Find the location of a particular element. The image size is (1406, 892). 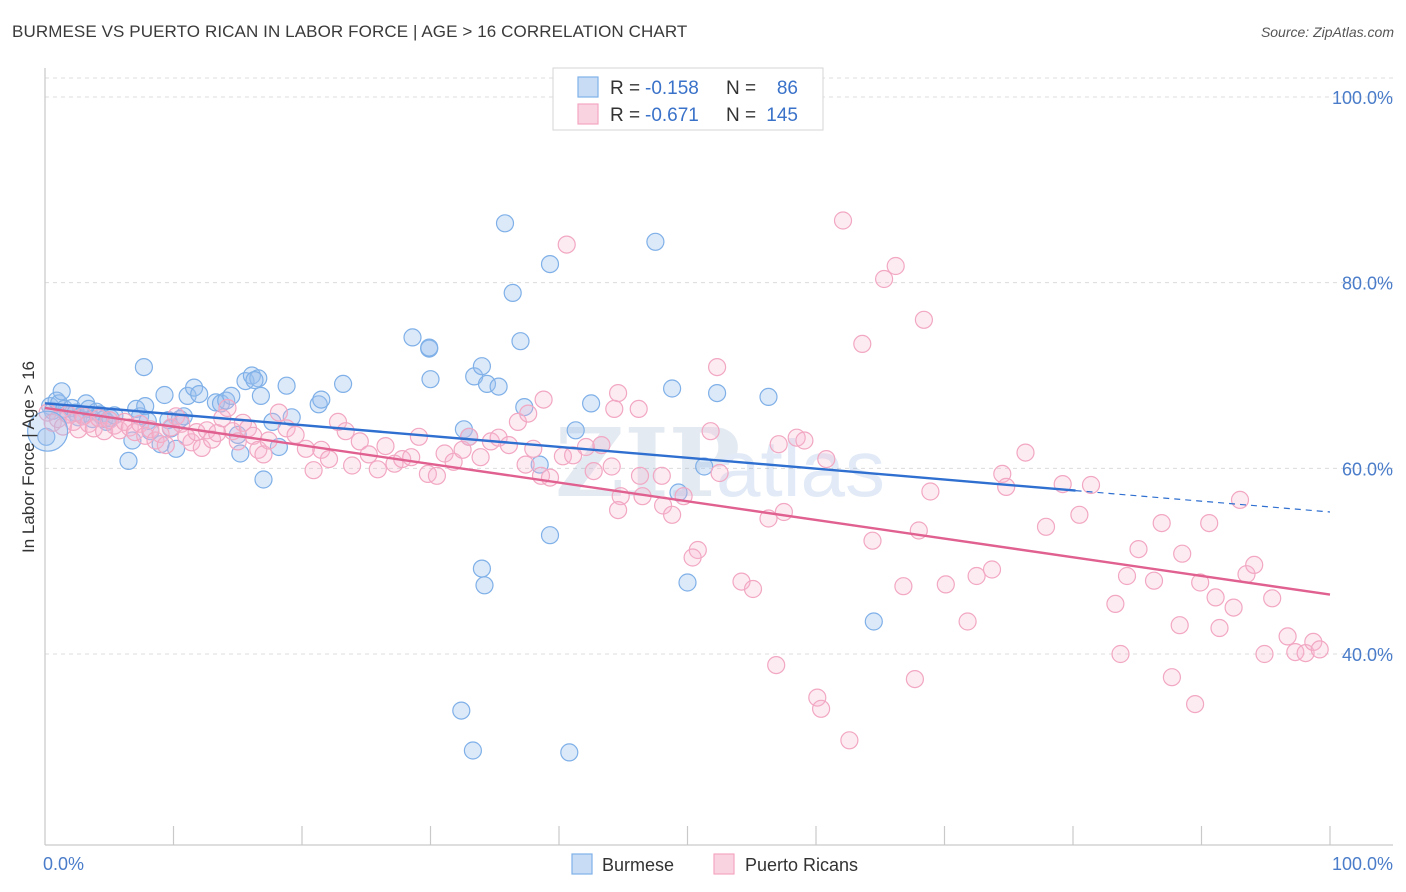

legend-swatch-puerto-ricans is located at coordinates (588, 114).